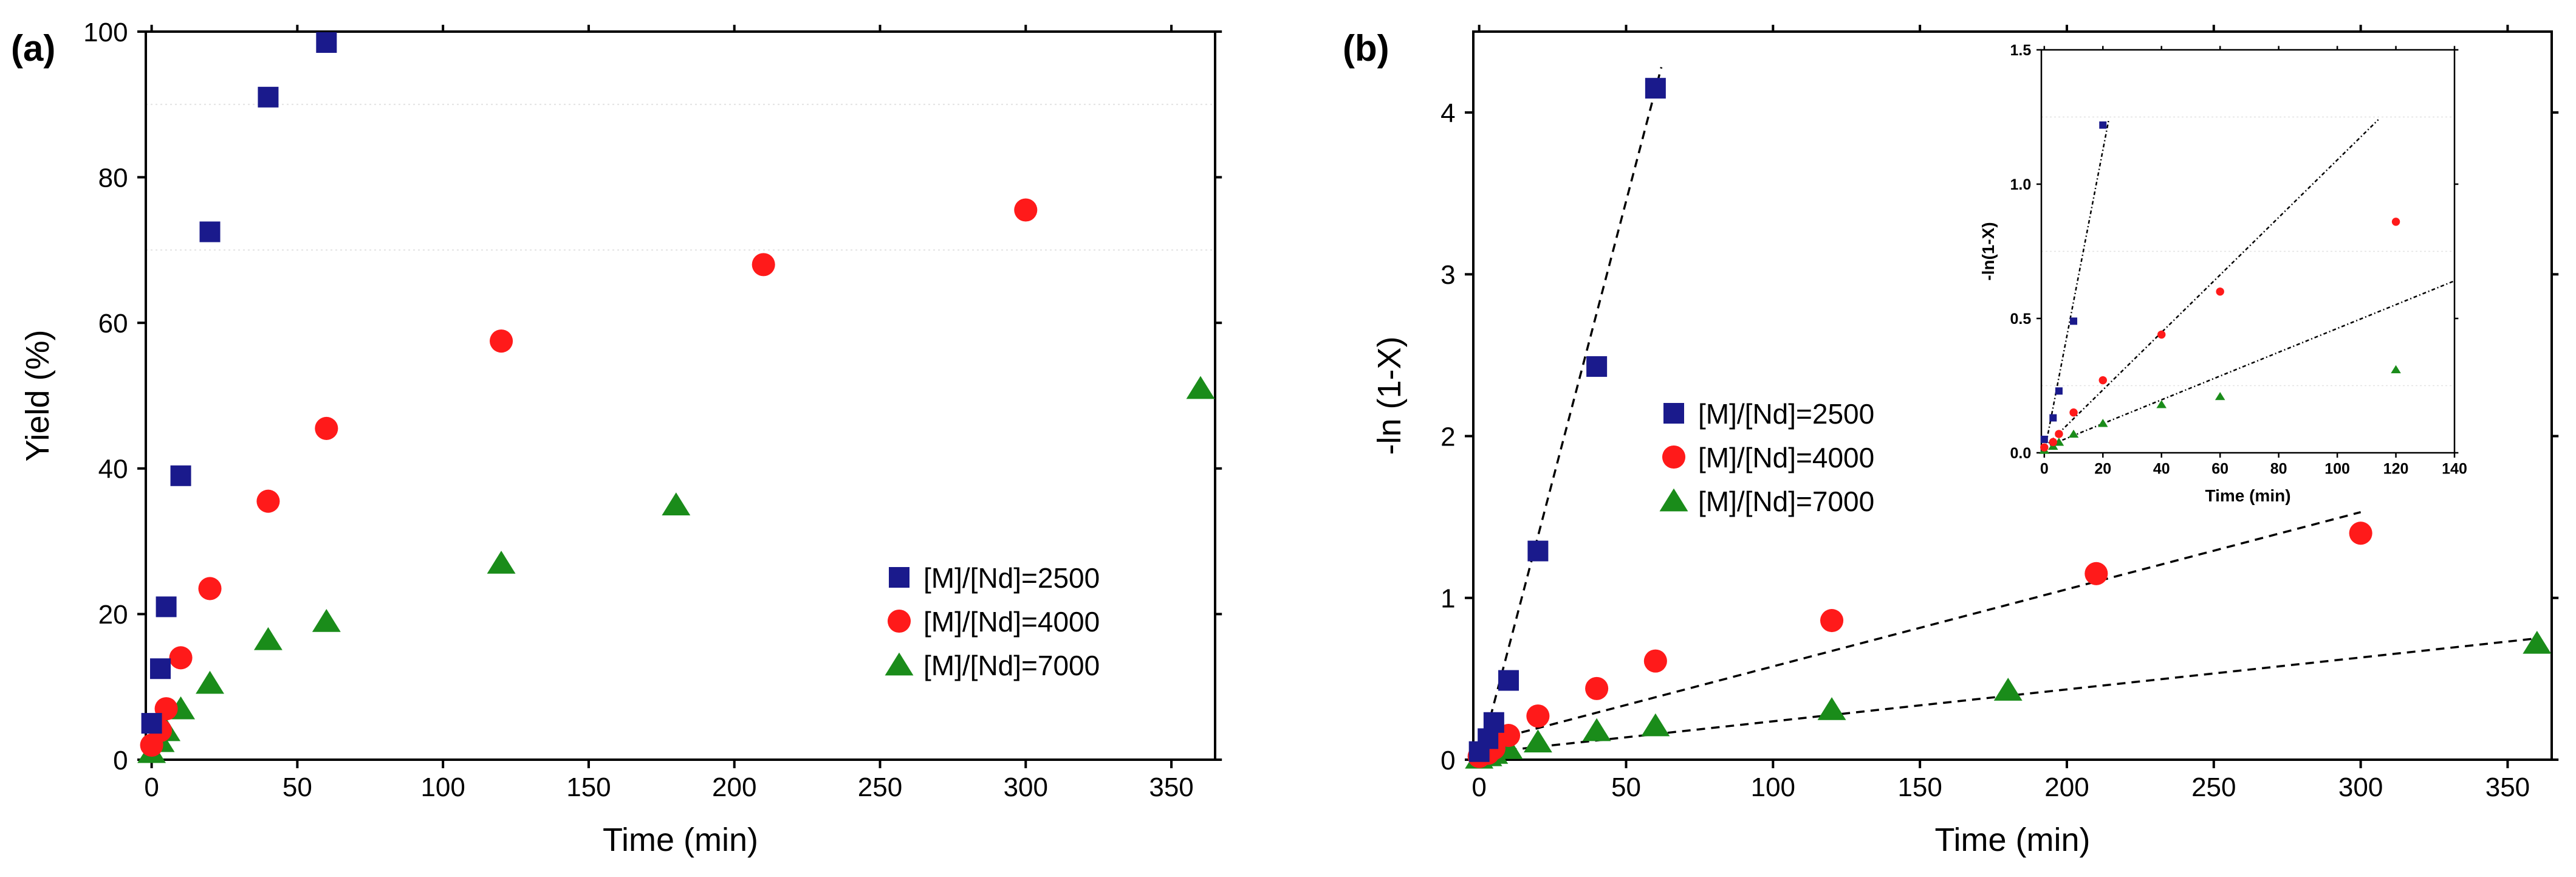  I want to click on panel-b-legend-marker-square, so click(1673, 413).